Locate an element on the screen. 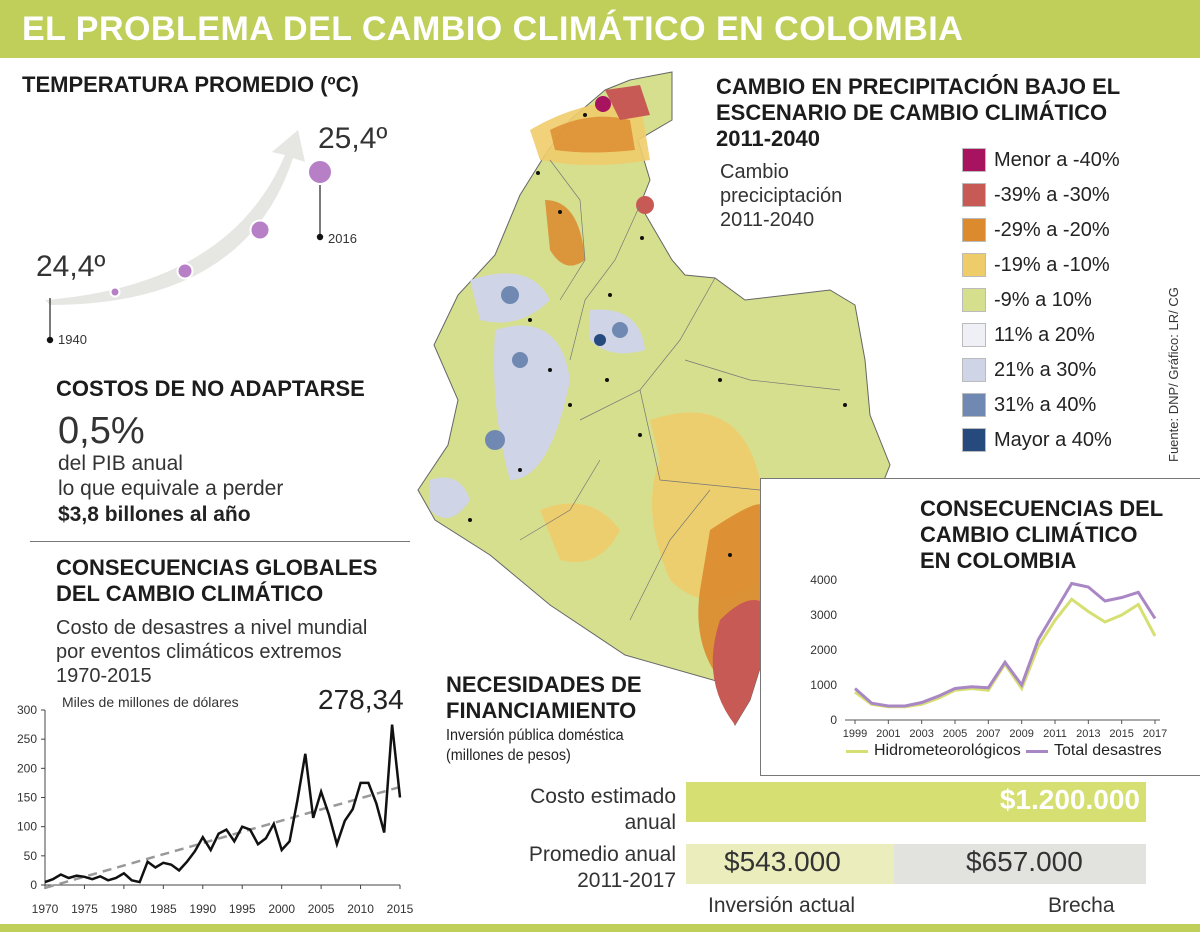 This screenshot has width=1200, height=932. start-year-dot is located at coordinates (50, 340).